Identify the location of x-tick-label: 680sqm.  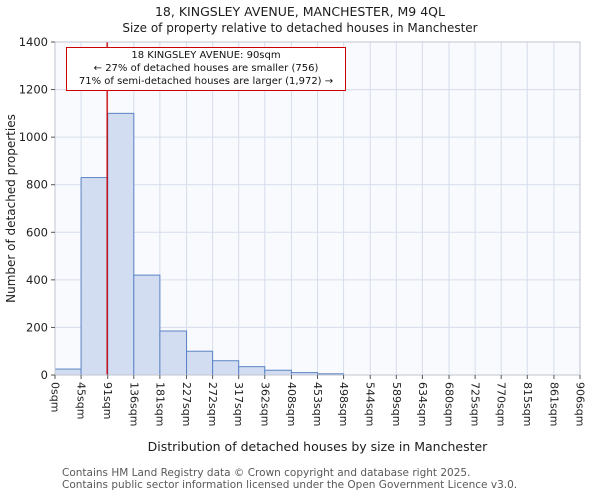
(449, 404).